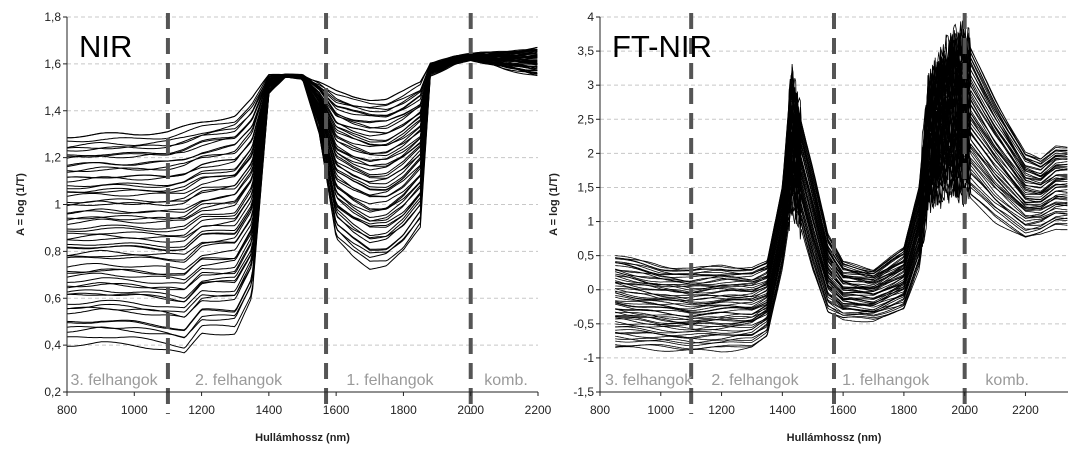 This screenshot has width=1075, height=452. I want to click on y-tick-label: 2,5, so click(585, 119).